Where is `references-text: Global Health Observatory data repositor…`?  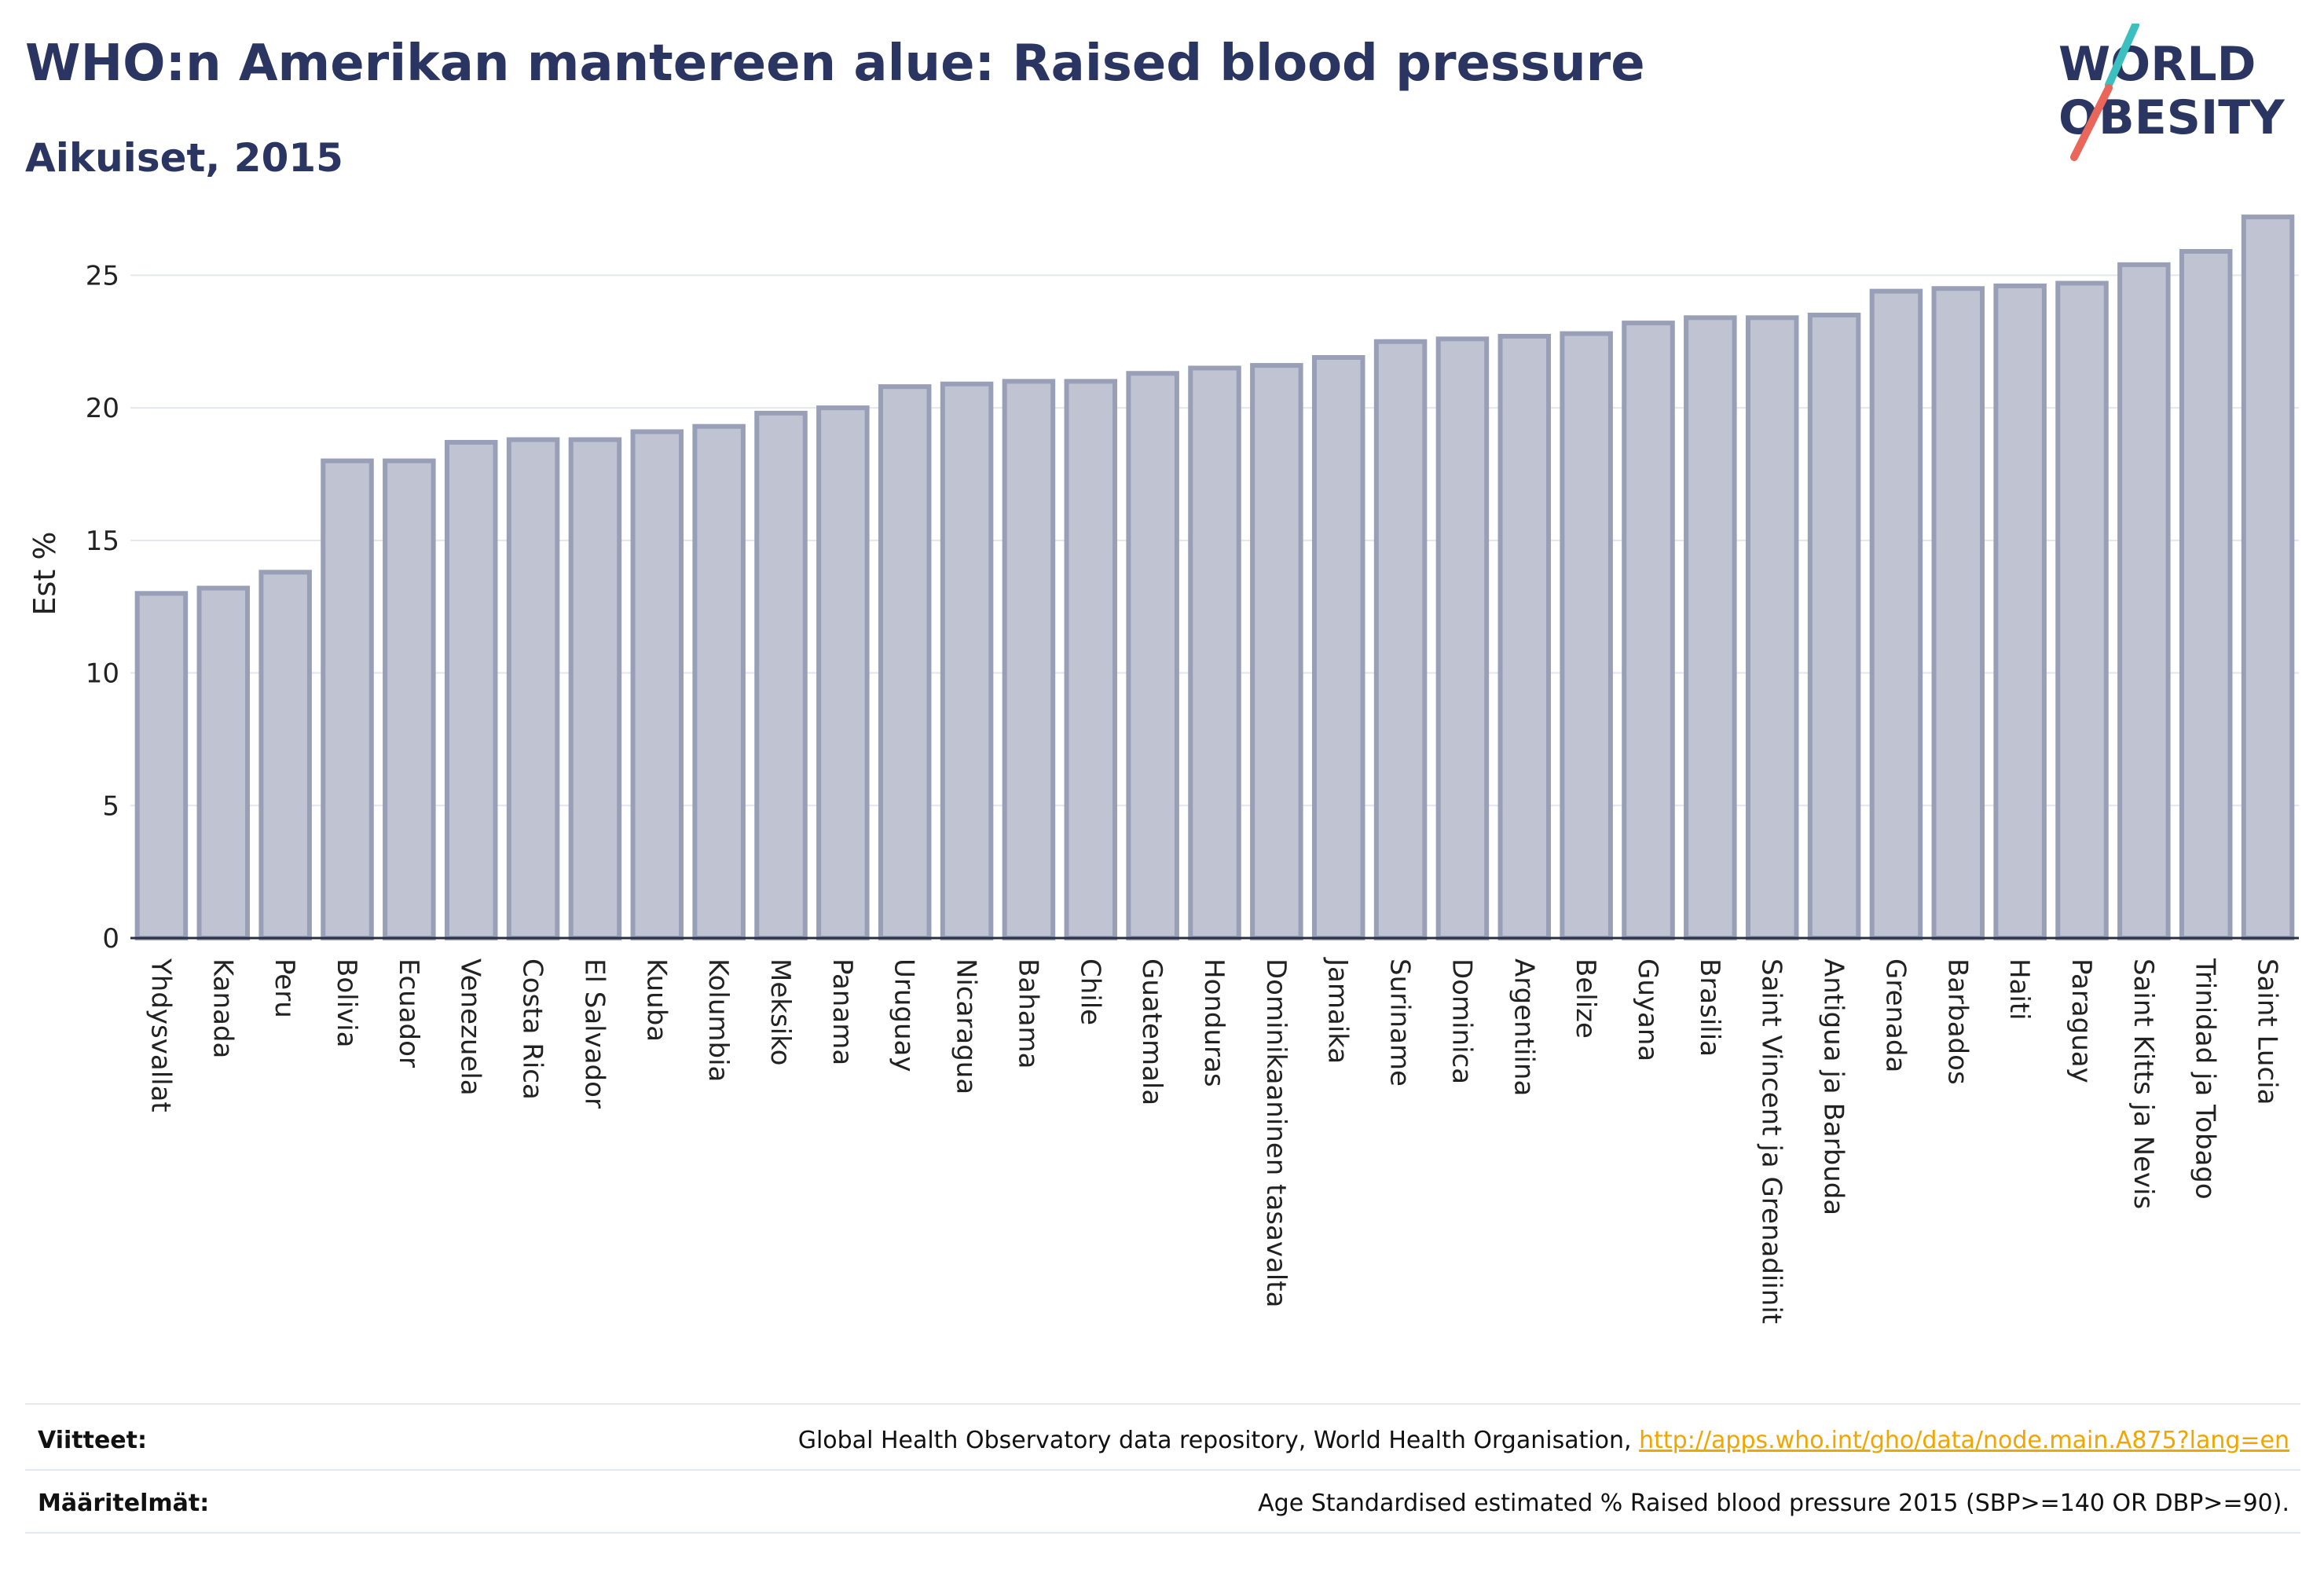
references-text: Global Health Observatory data repositor… is located at coordinates (1543, 1440).